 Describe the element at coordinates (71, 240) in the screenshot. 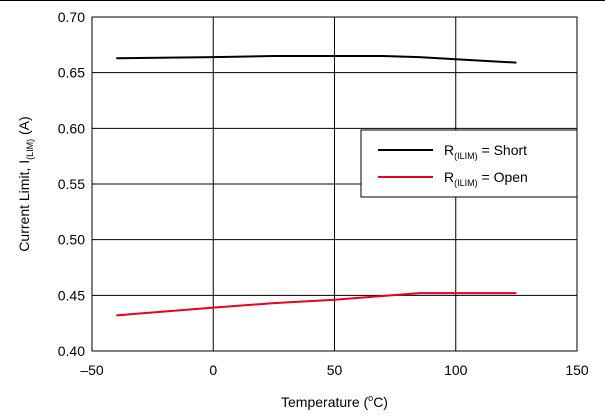

I see `y-tick-label: 0.50` at that location.